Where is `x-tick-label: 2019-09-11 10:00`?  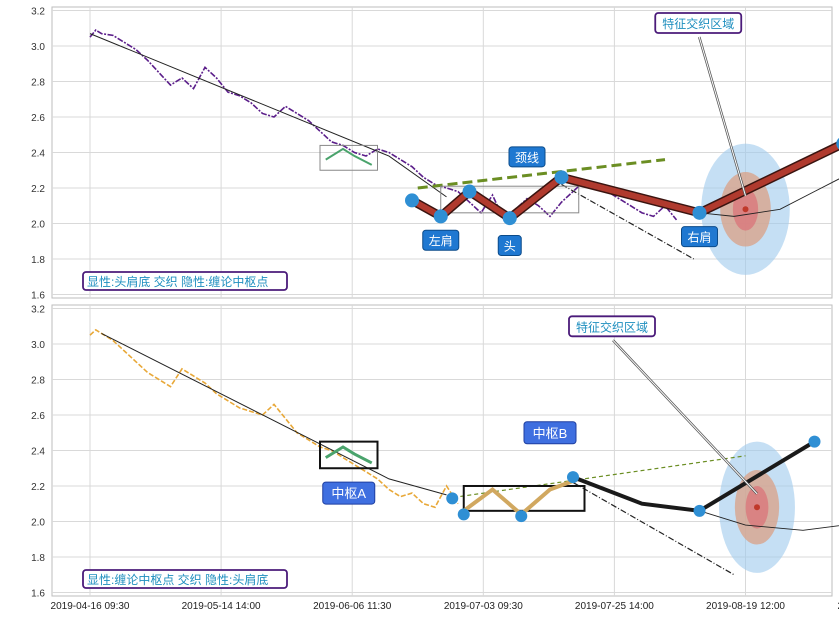
x-tick-label: 2019-09-11 10:00 is located at coordinates (838, 606).